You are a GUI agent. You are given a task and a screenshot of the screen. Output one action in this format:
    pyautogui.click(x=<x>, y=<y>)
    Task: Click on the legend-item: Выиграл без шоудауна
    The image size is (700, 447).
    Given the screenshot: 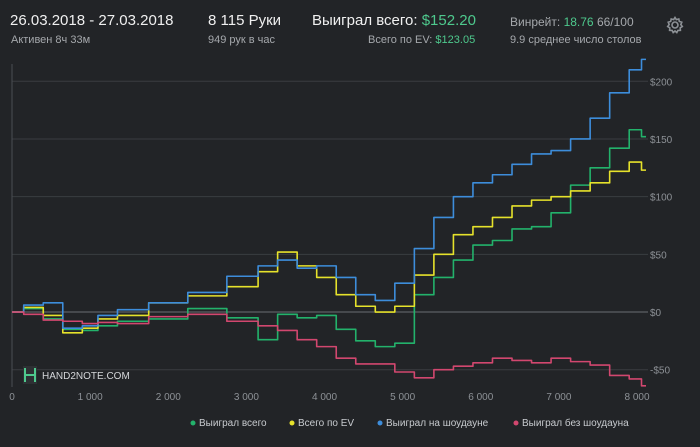 What is the action you would take?
    pyautogui.click(x=575, y=423)
    